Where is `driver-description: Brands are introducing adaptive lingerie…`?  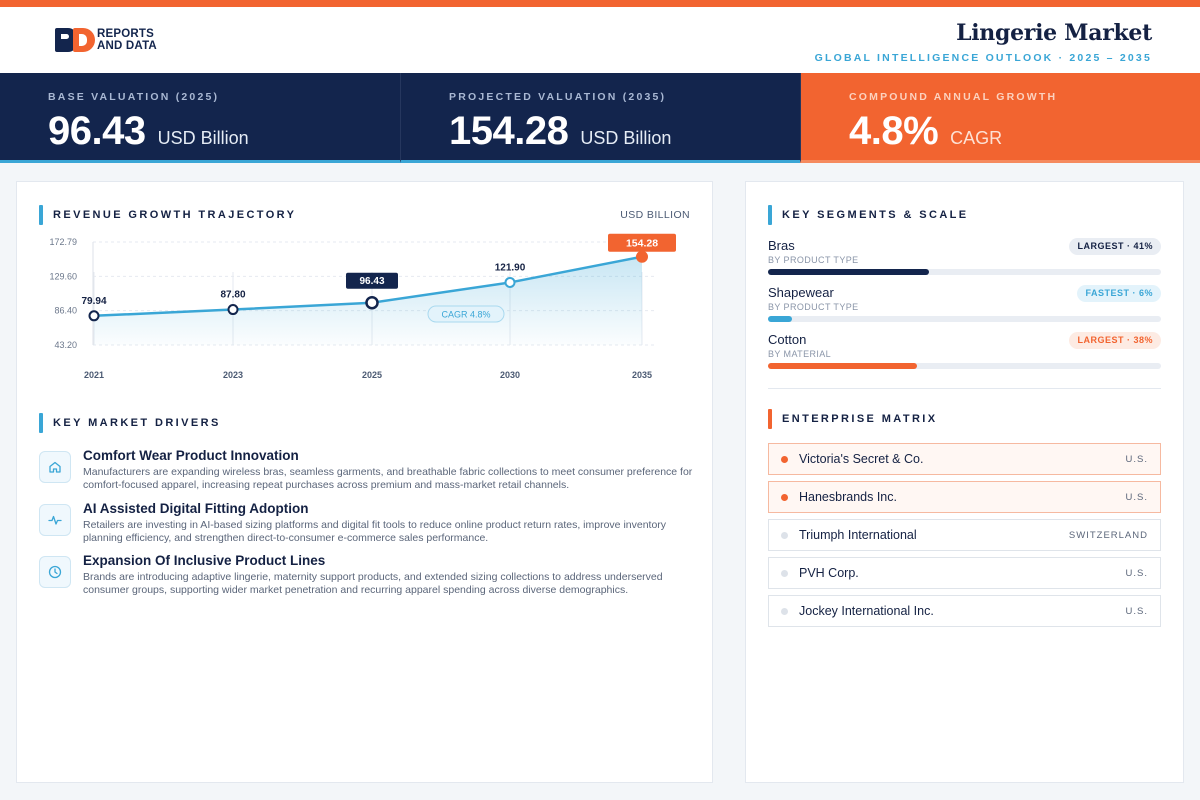
driver-description: Brands are introducing adaptive lingerie… is located at coordinates (373, 583).